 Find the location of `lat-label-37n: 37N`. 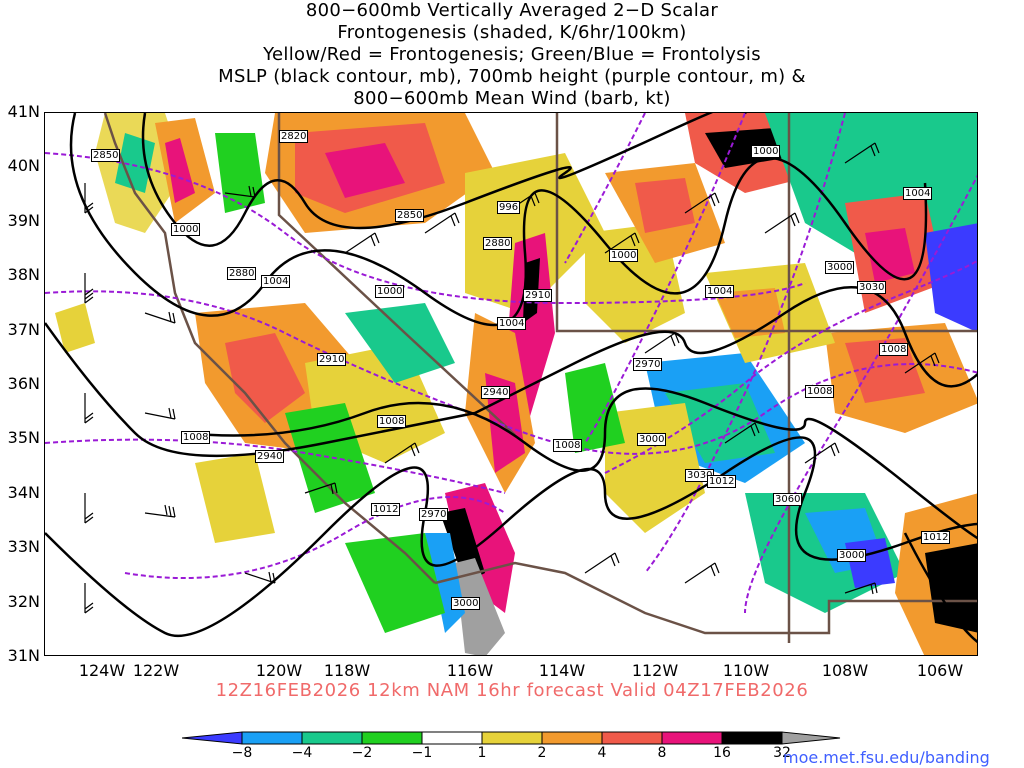

lat-label-37n: 37N is located at coordinates (23, 329).